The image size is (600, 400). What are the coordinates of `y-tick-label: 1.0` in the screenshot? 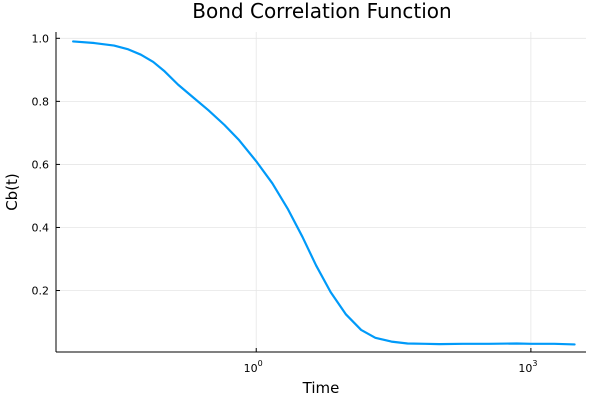 It's located at (41, 38).